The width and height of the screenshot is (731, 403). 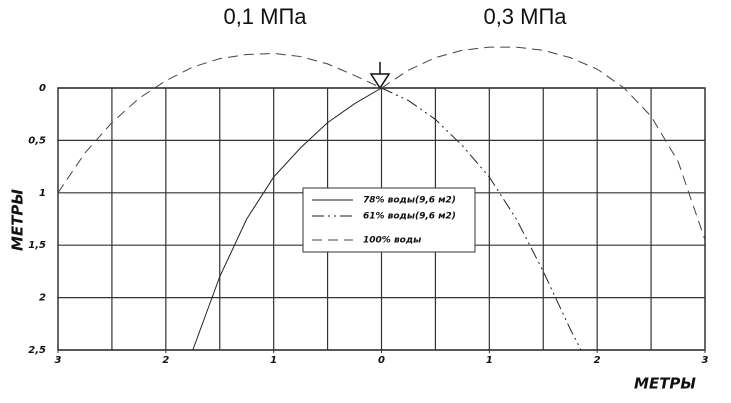 I want to click on level-marker, so click(x=380, y=81).